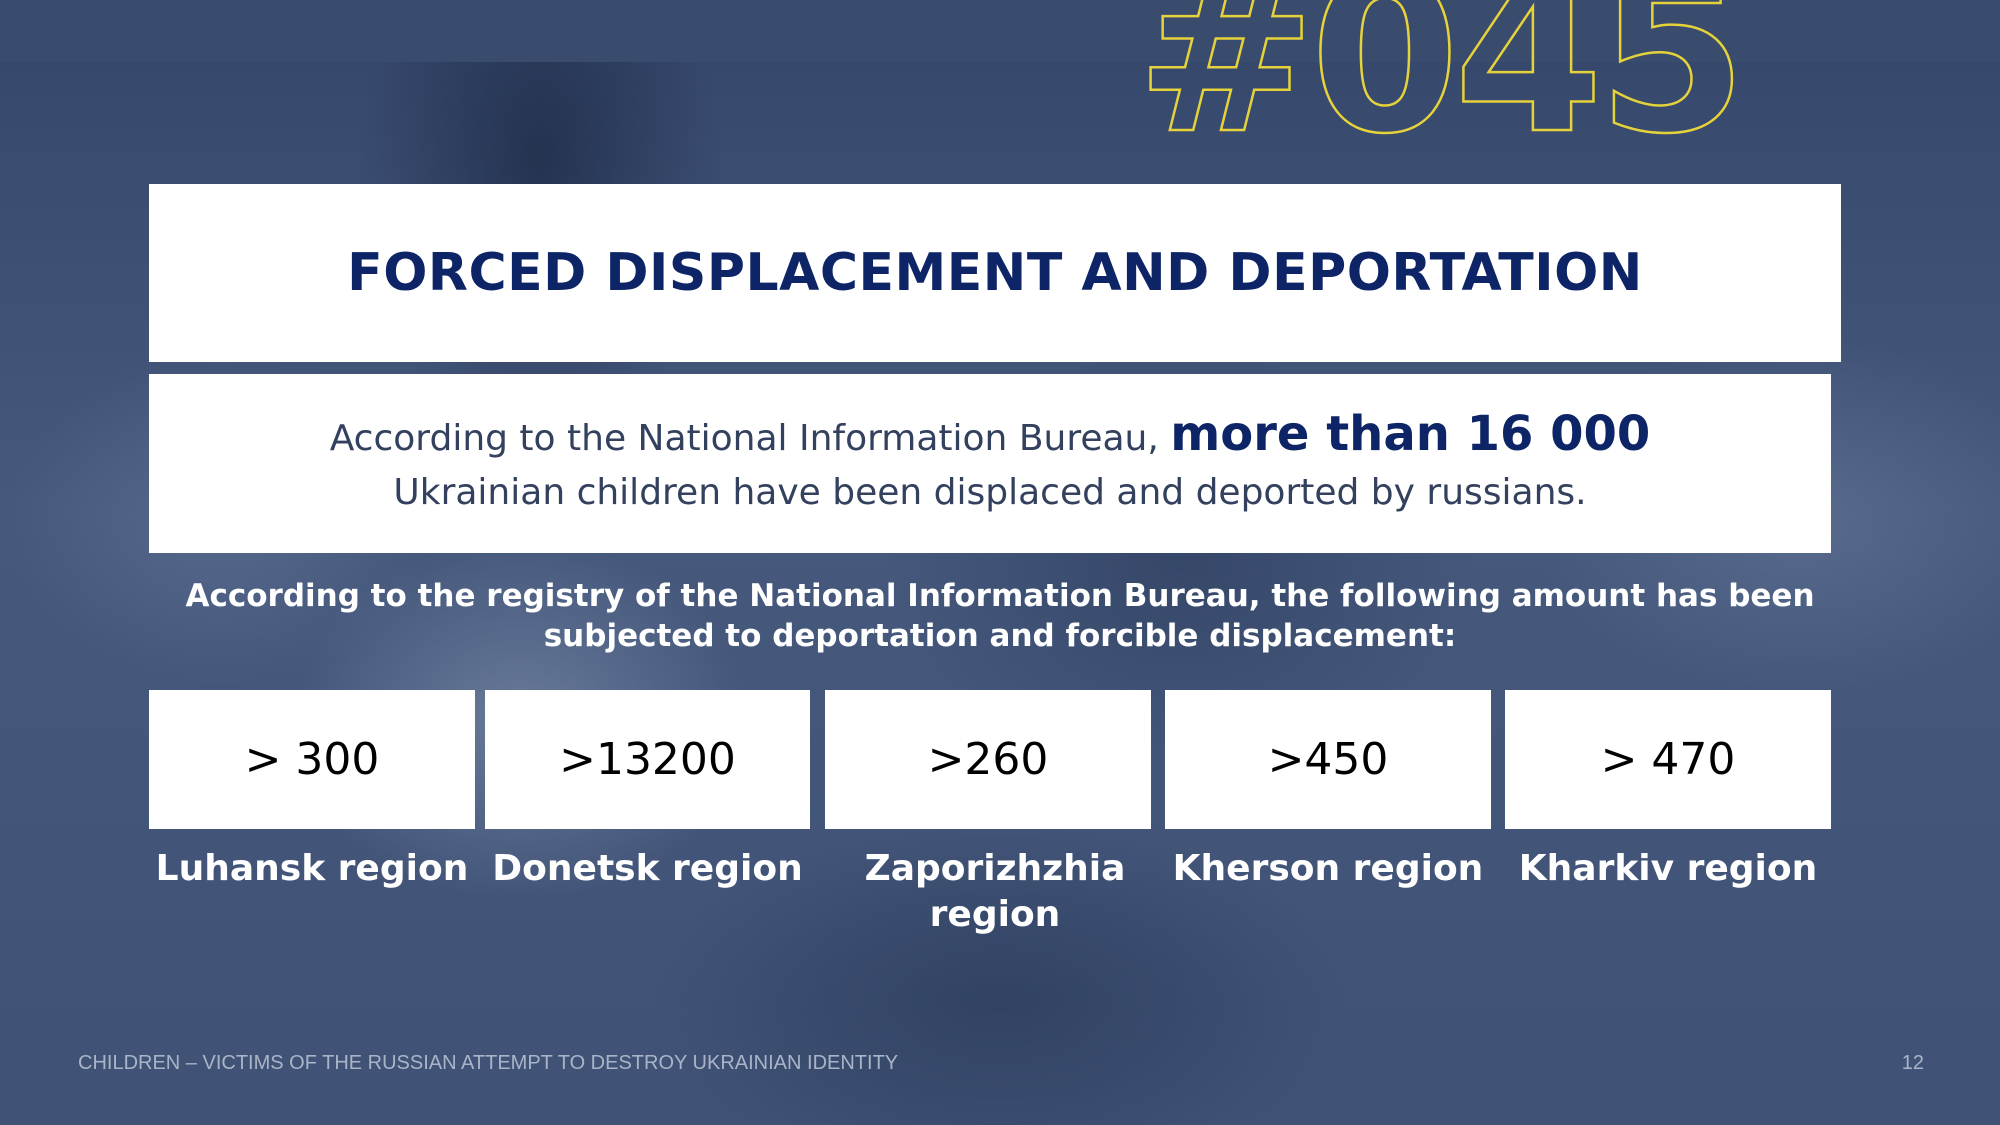 Image resolution: width=2000 pixels, height=1125 pixels. Describe the element at coordinates (1000, 31) in the screenshot. I see `top-bar` at that location.